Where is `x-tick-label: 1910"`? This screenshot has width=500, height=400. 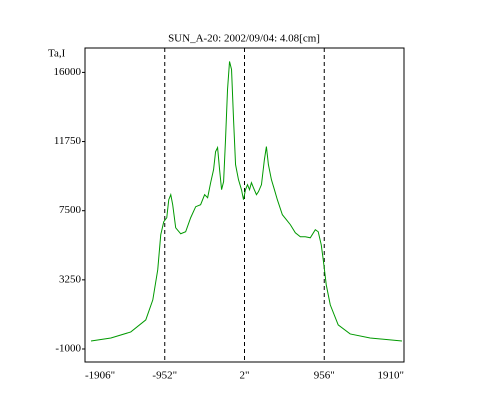 x-tick-label: 1910" is located at coordinates (391, 376).